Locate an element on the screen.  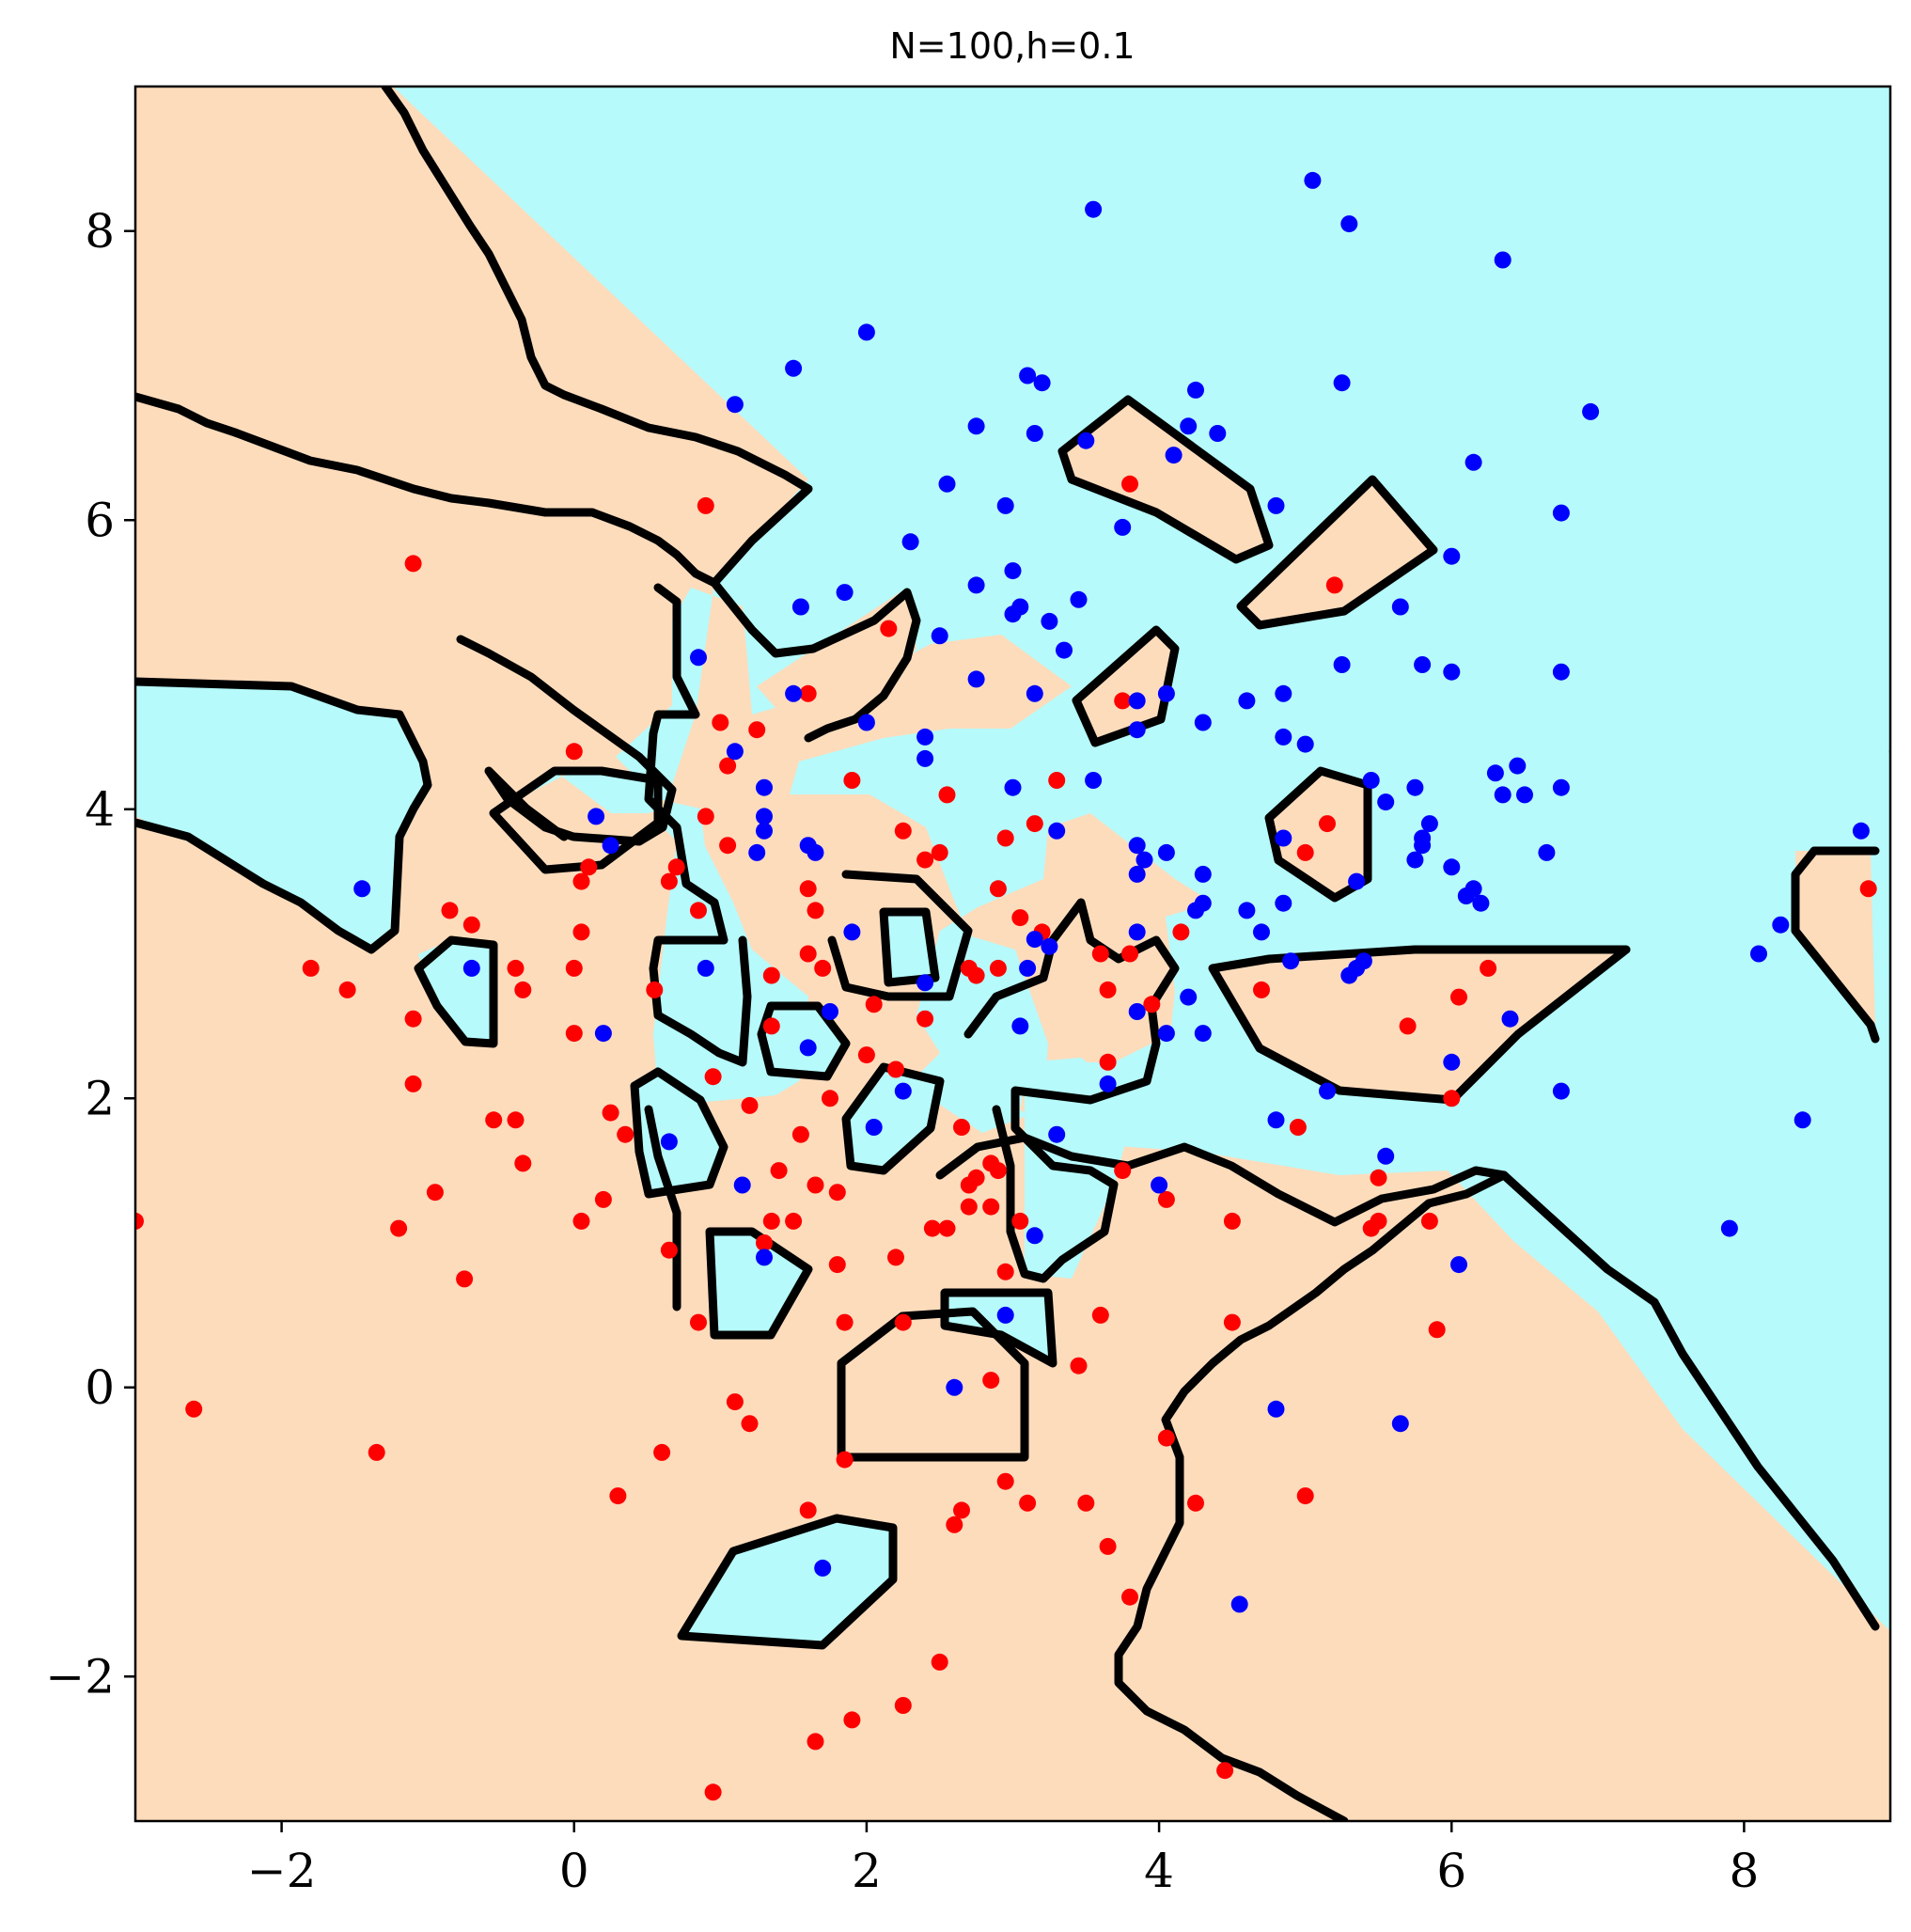
boundary-lower-right is located at coordinates (1222, 1477).